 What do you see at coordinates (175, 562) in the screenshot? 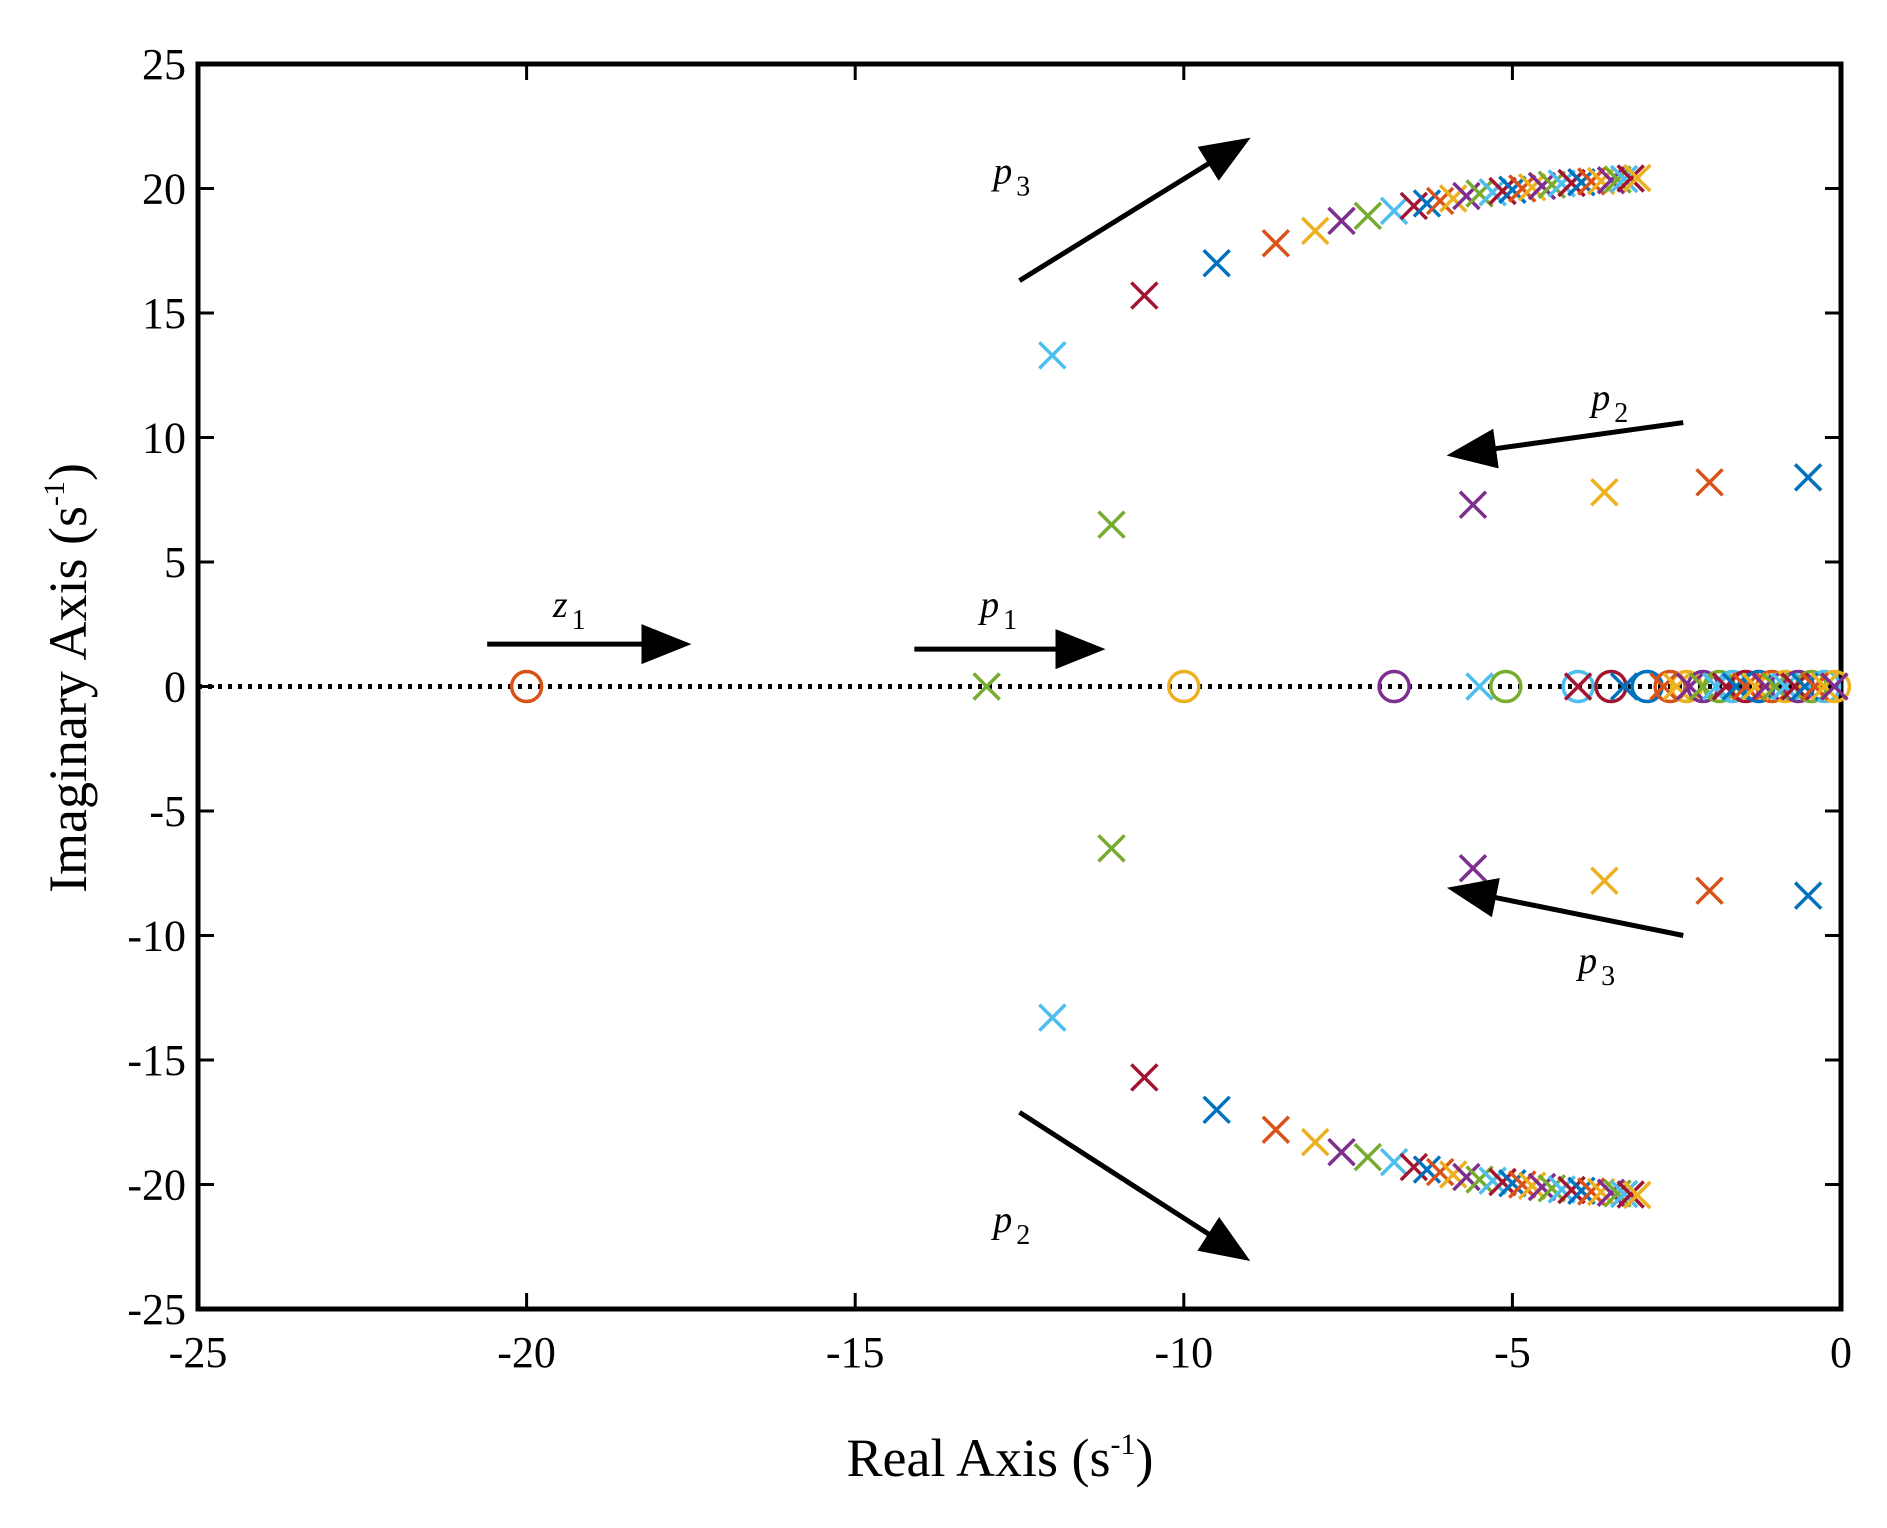
I see `y-tick-label: 5` at bounding box center [175, 562].